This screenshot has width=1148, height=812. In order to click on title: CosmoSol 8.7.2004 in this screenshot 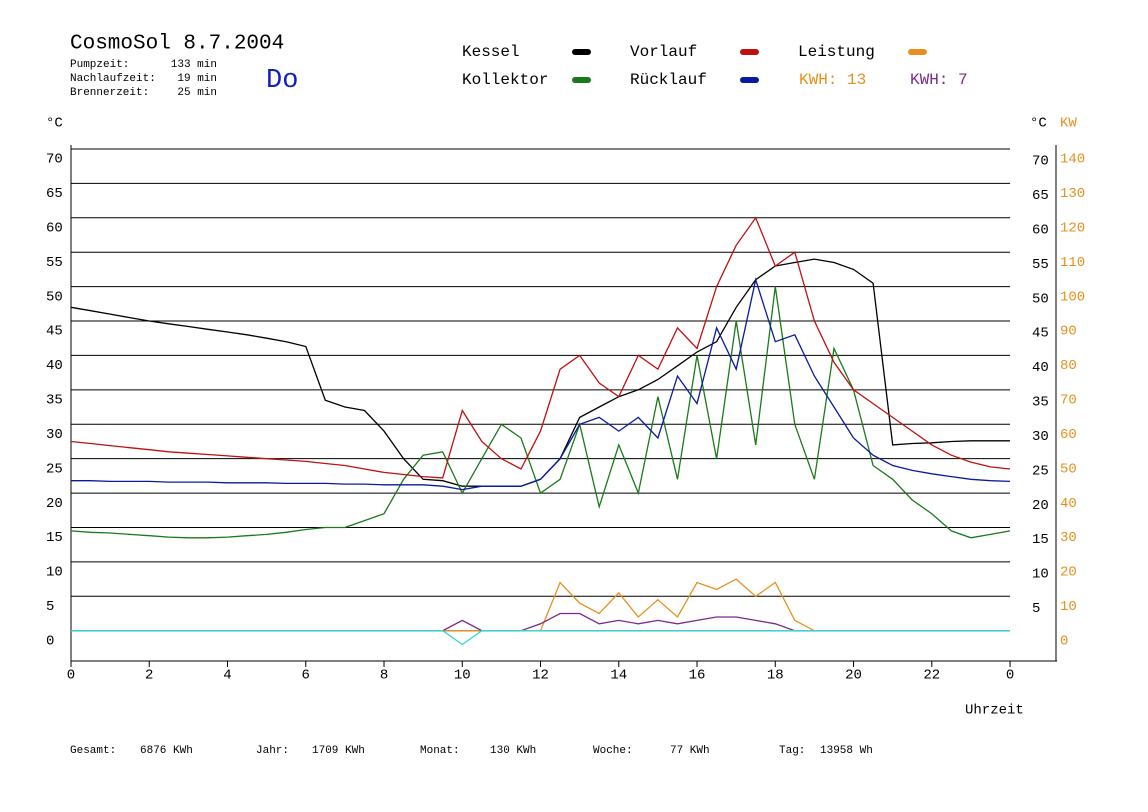, I will do `click(177, 44)`.